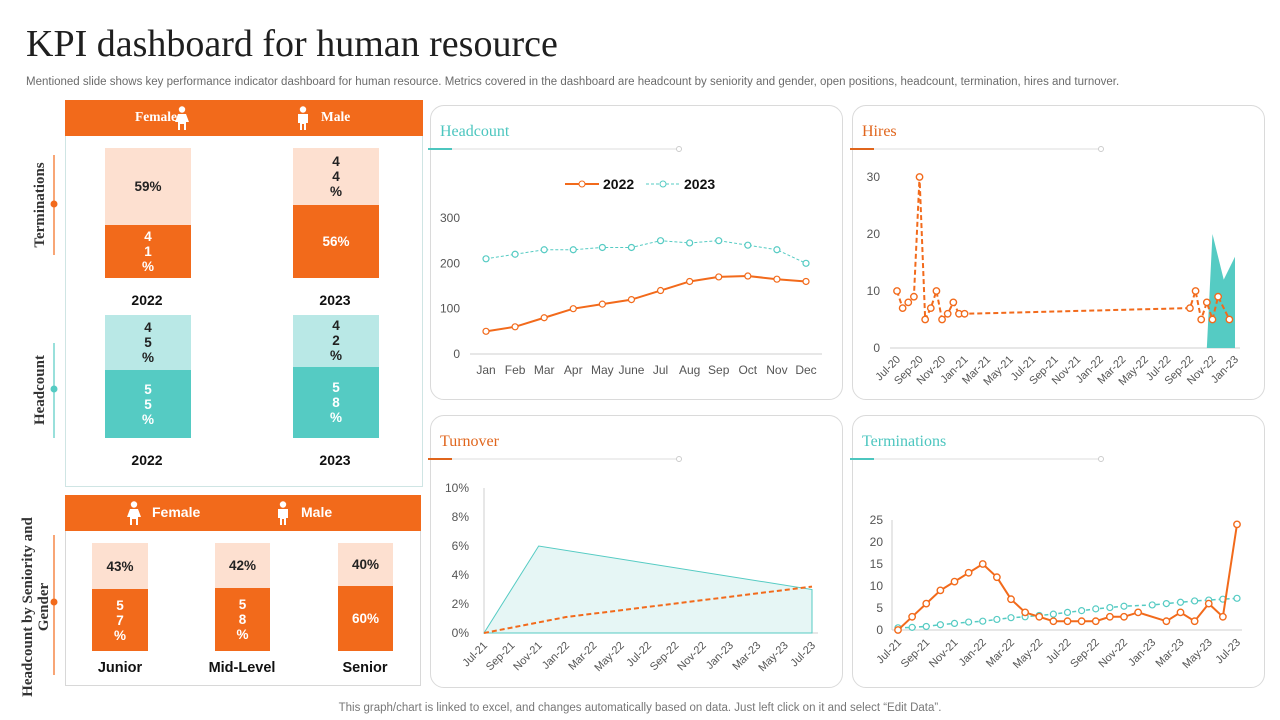 Image resolution: width=1280 pixels, height=720 pixels. I want to click on terminations-panel, so click(1058, 551).